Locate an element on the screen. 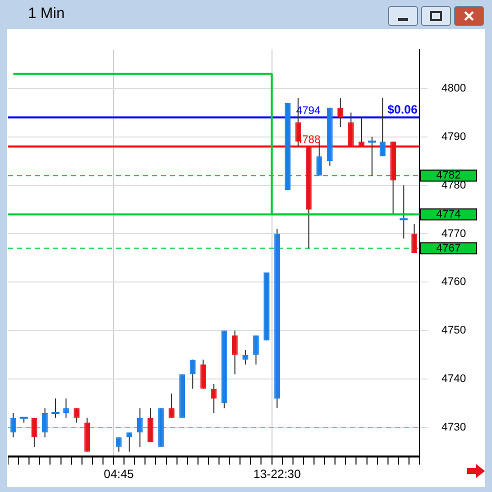 This screenshot has width=492, height=492. y-tick-label: 4730 is located at coordinates (454, 428).